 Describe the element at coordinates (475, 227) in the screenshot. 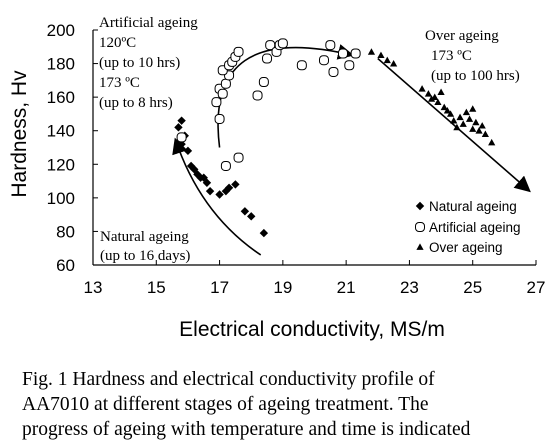

I see `legend-label: Artificial ageing` at that location.